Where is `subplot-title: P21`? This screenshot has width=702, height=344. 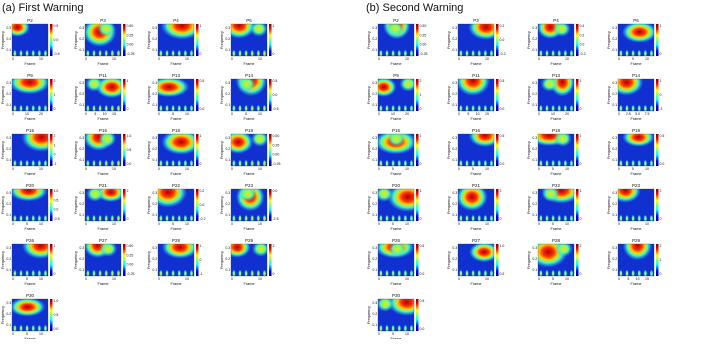
subplot-title: P21 is located at coordinates (476, 185).